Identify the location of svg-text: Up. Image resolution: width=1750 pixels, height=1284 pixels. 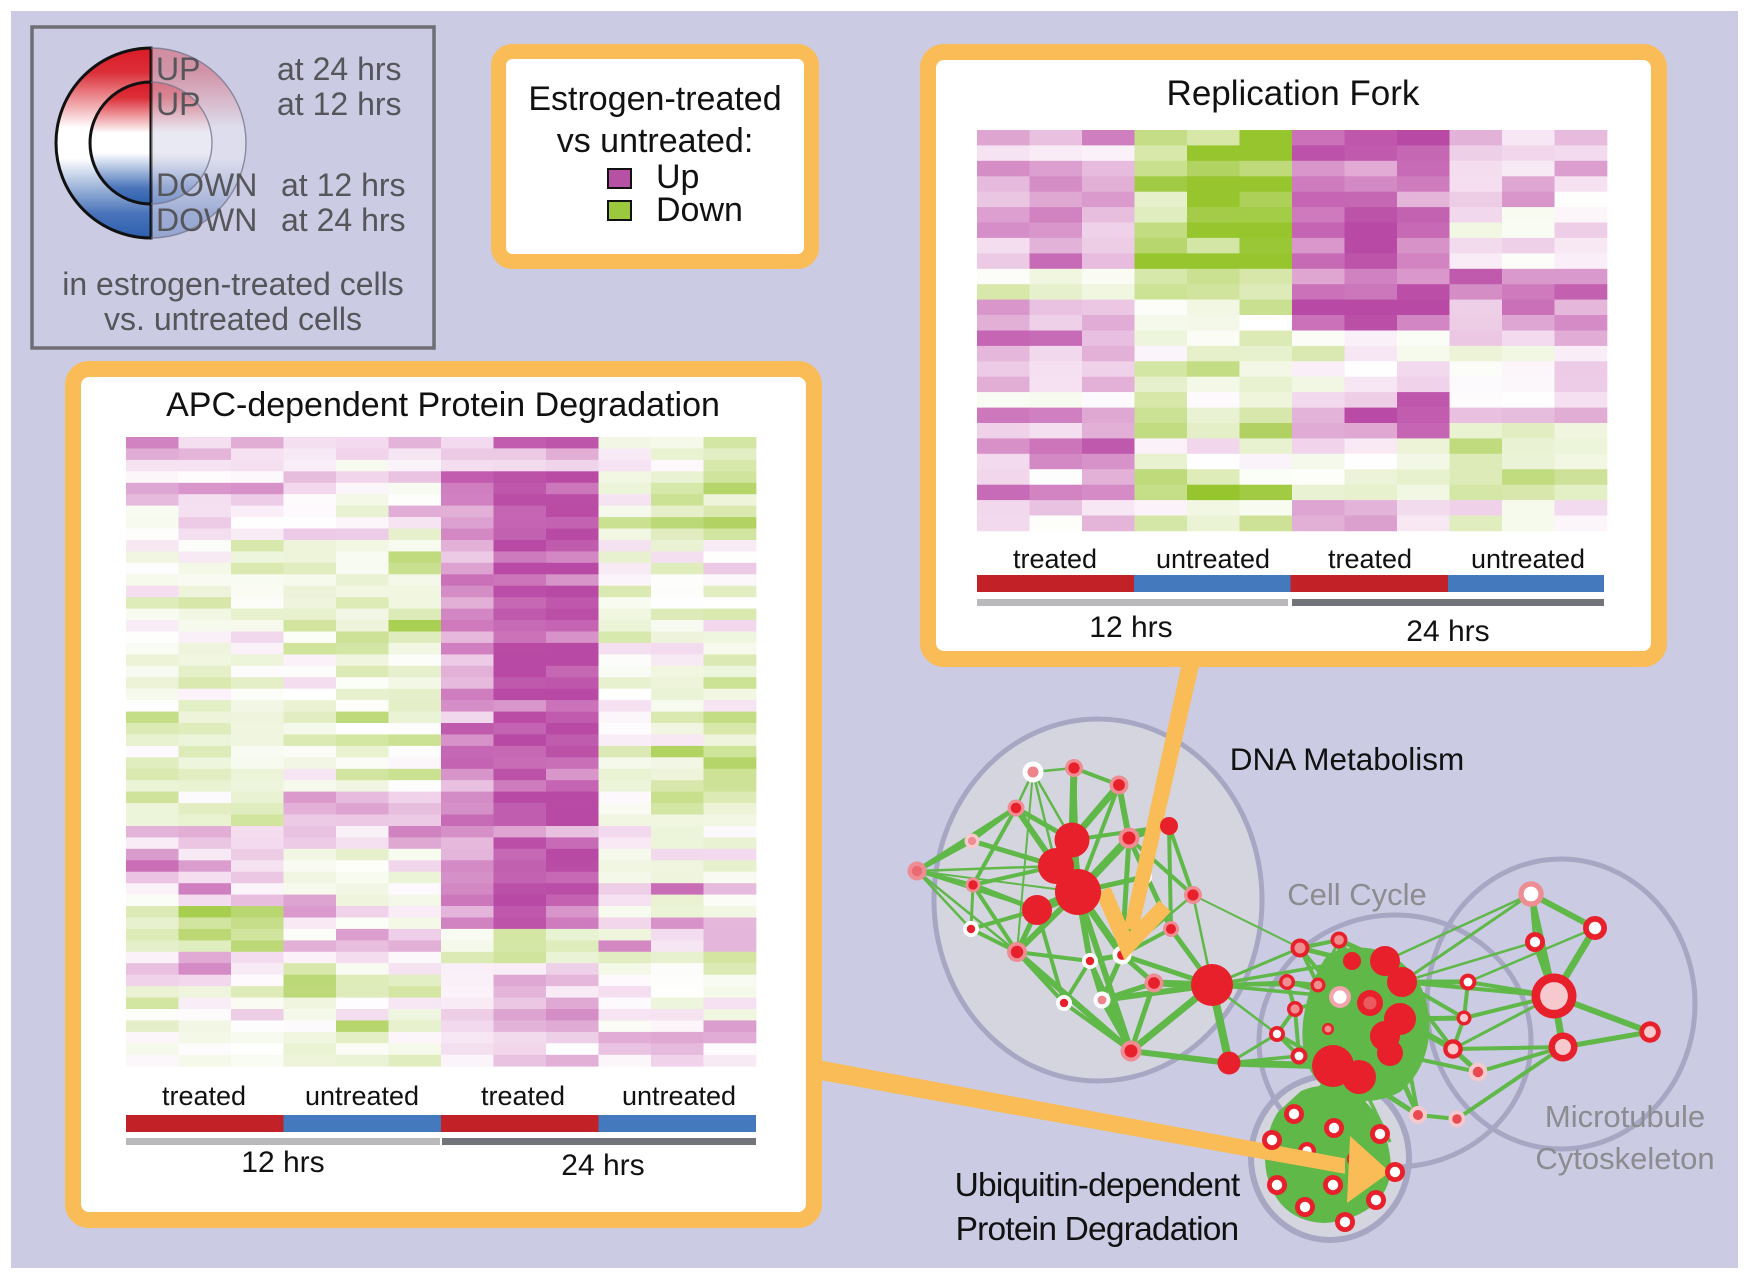
(677, 177).